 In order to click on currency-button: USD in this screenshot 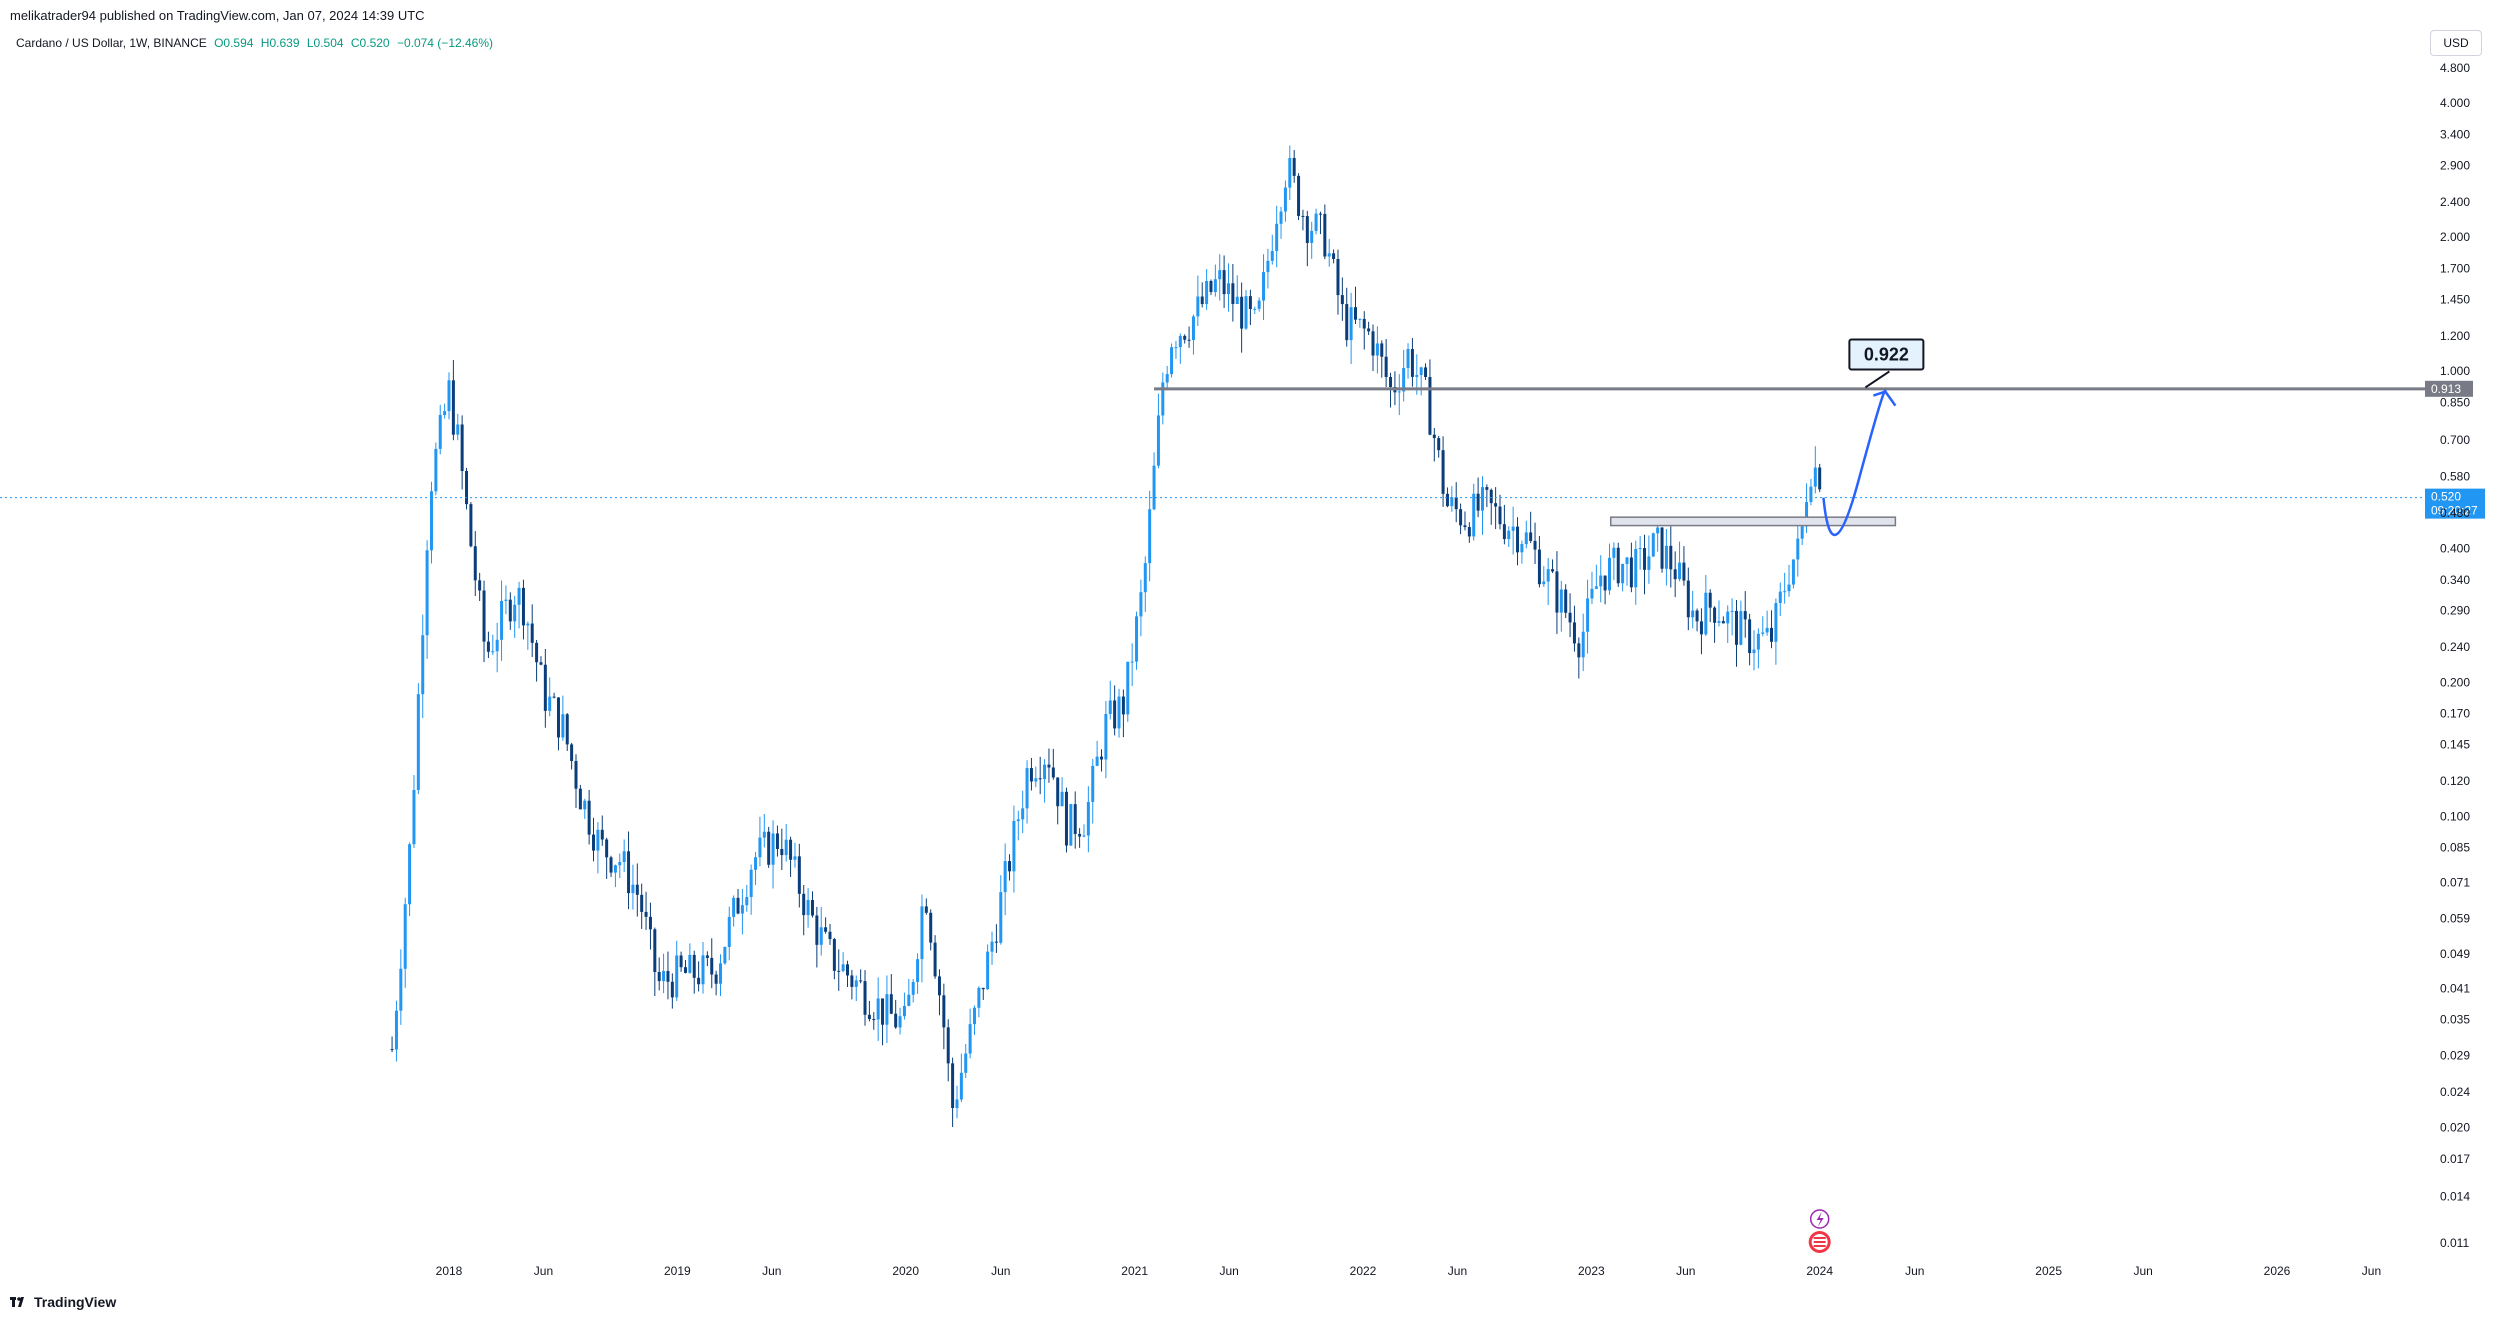, I will do `click(2456, 43)`.